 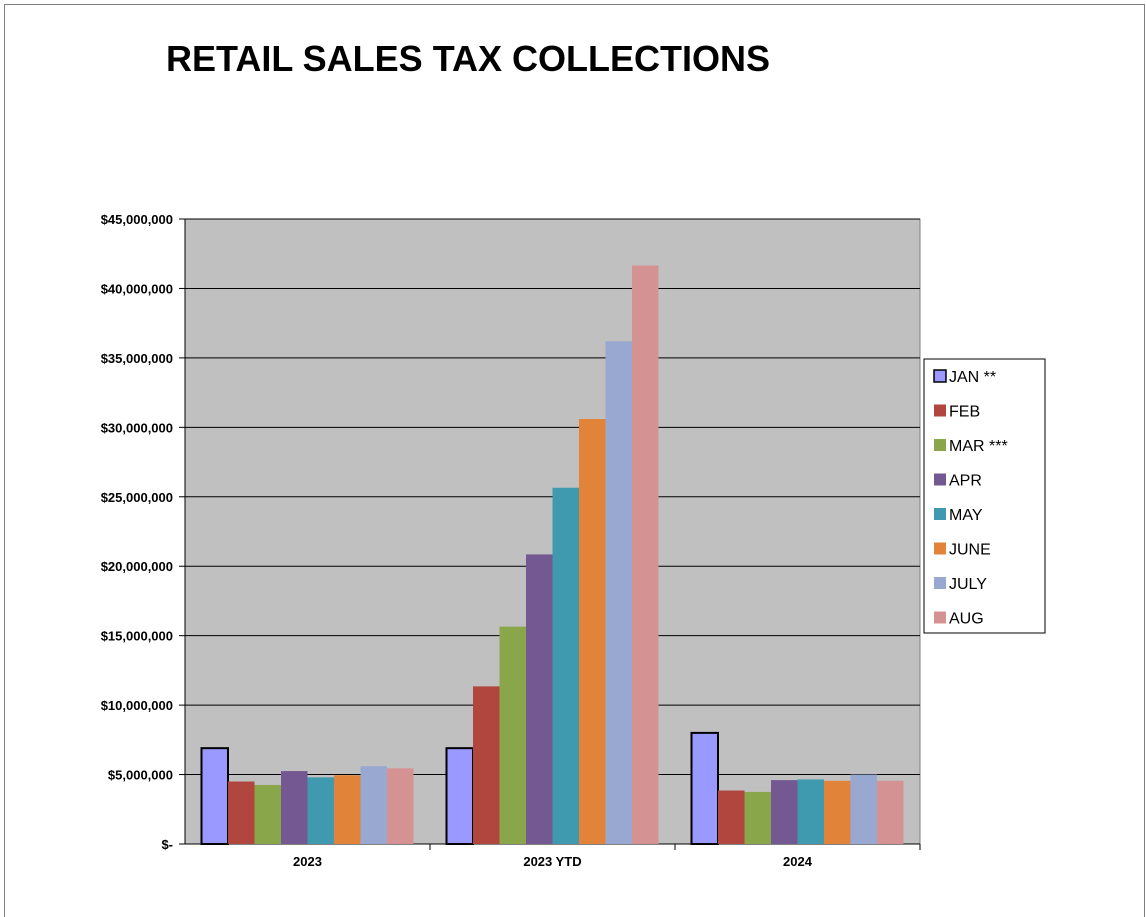 I want to click on x-tick-label: 2023 YTD, so click(x=552, y=861).